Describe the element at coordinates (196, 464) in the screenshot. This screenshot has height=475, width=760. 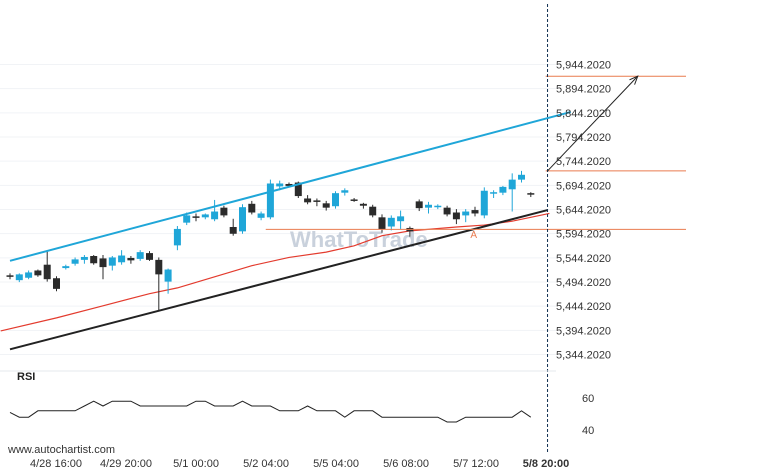
I see `time-tick-label: 5/1 00:00` at that location.